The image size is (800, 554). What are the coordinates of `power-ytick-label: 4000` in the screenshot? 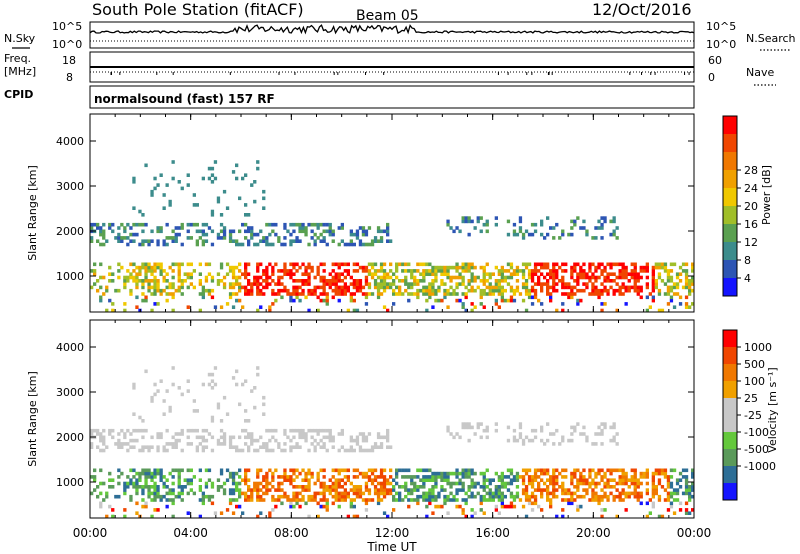 It's located at (70, 141).